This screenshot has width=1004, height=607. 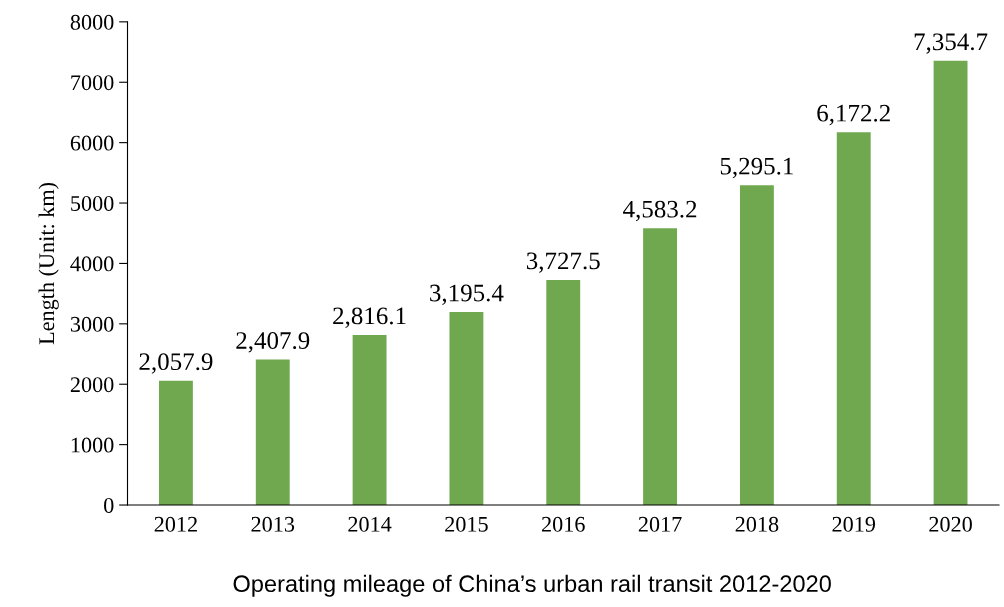 I want to click on y-tick-label: 0, so click(x=109, y=505).